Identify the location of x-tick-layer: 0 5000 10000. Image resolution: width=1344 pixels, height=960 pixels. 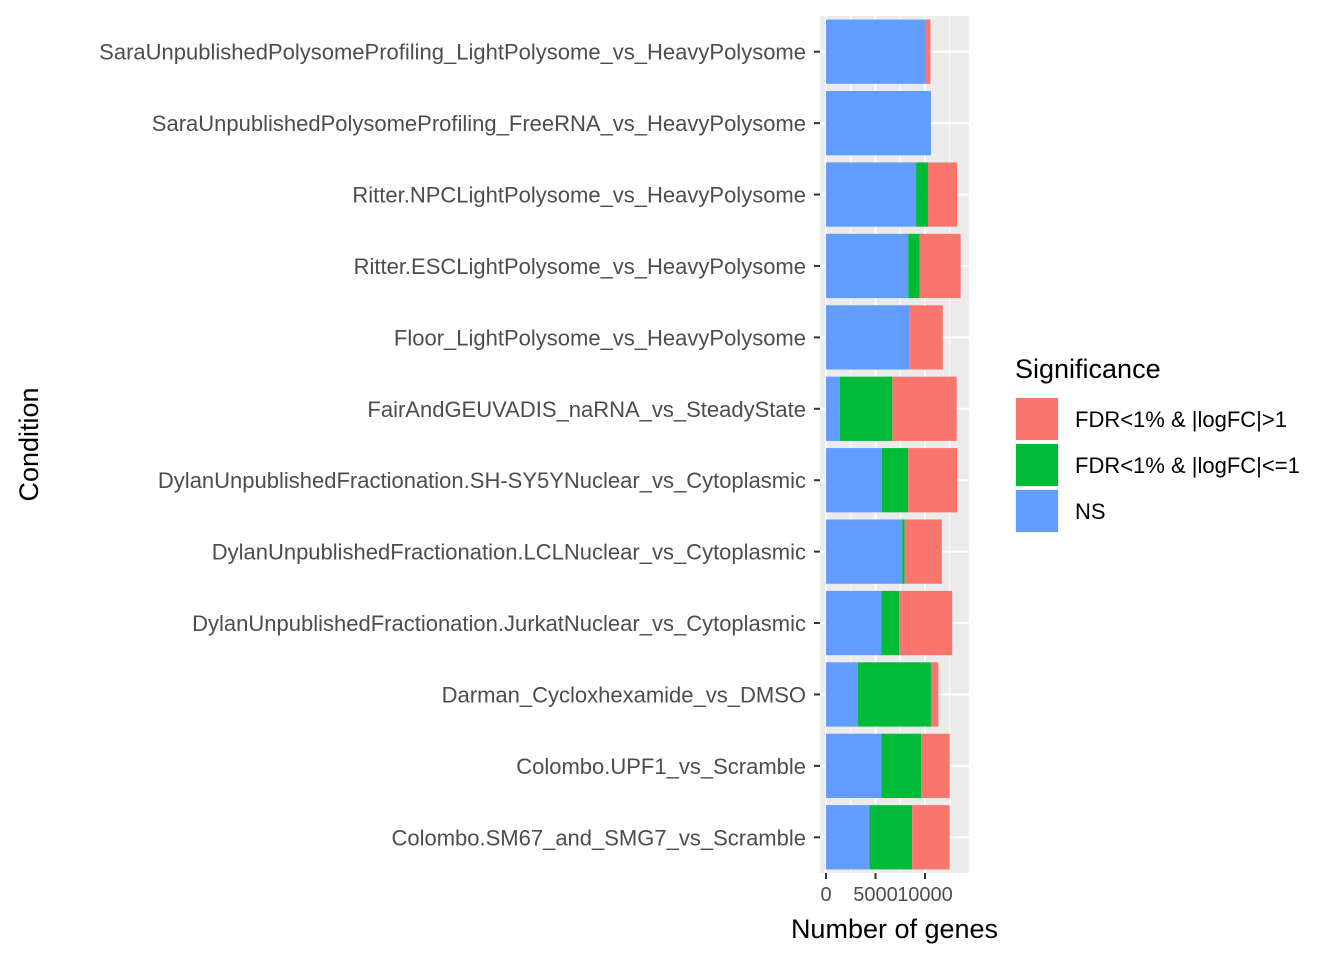
(886, 889).